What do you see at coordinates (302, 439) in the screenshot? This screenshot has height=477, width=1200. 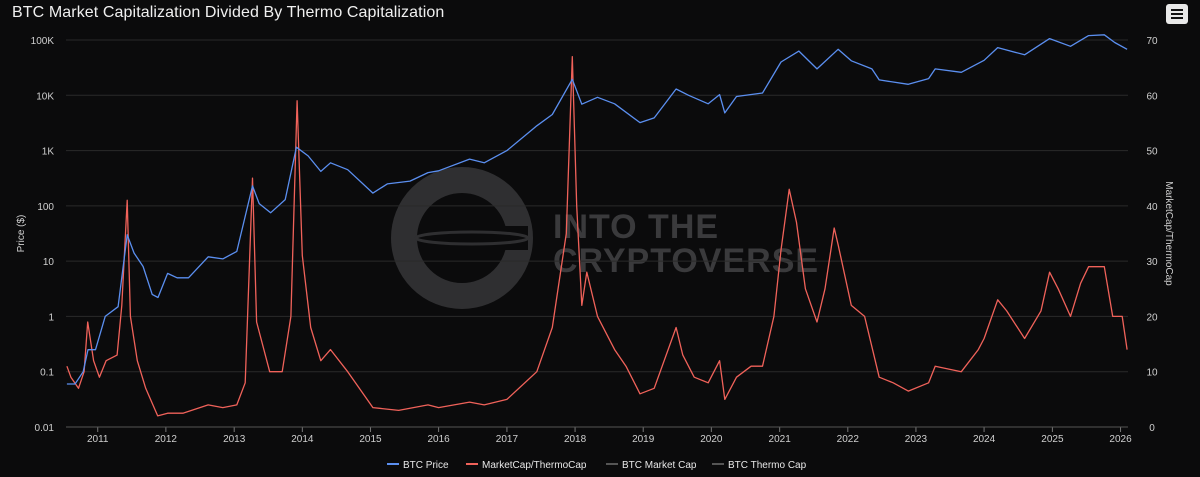 I see `x-tick-label-3: 2014` at bounding box center [302, 439].